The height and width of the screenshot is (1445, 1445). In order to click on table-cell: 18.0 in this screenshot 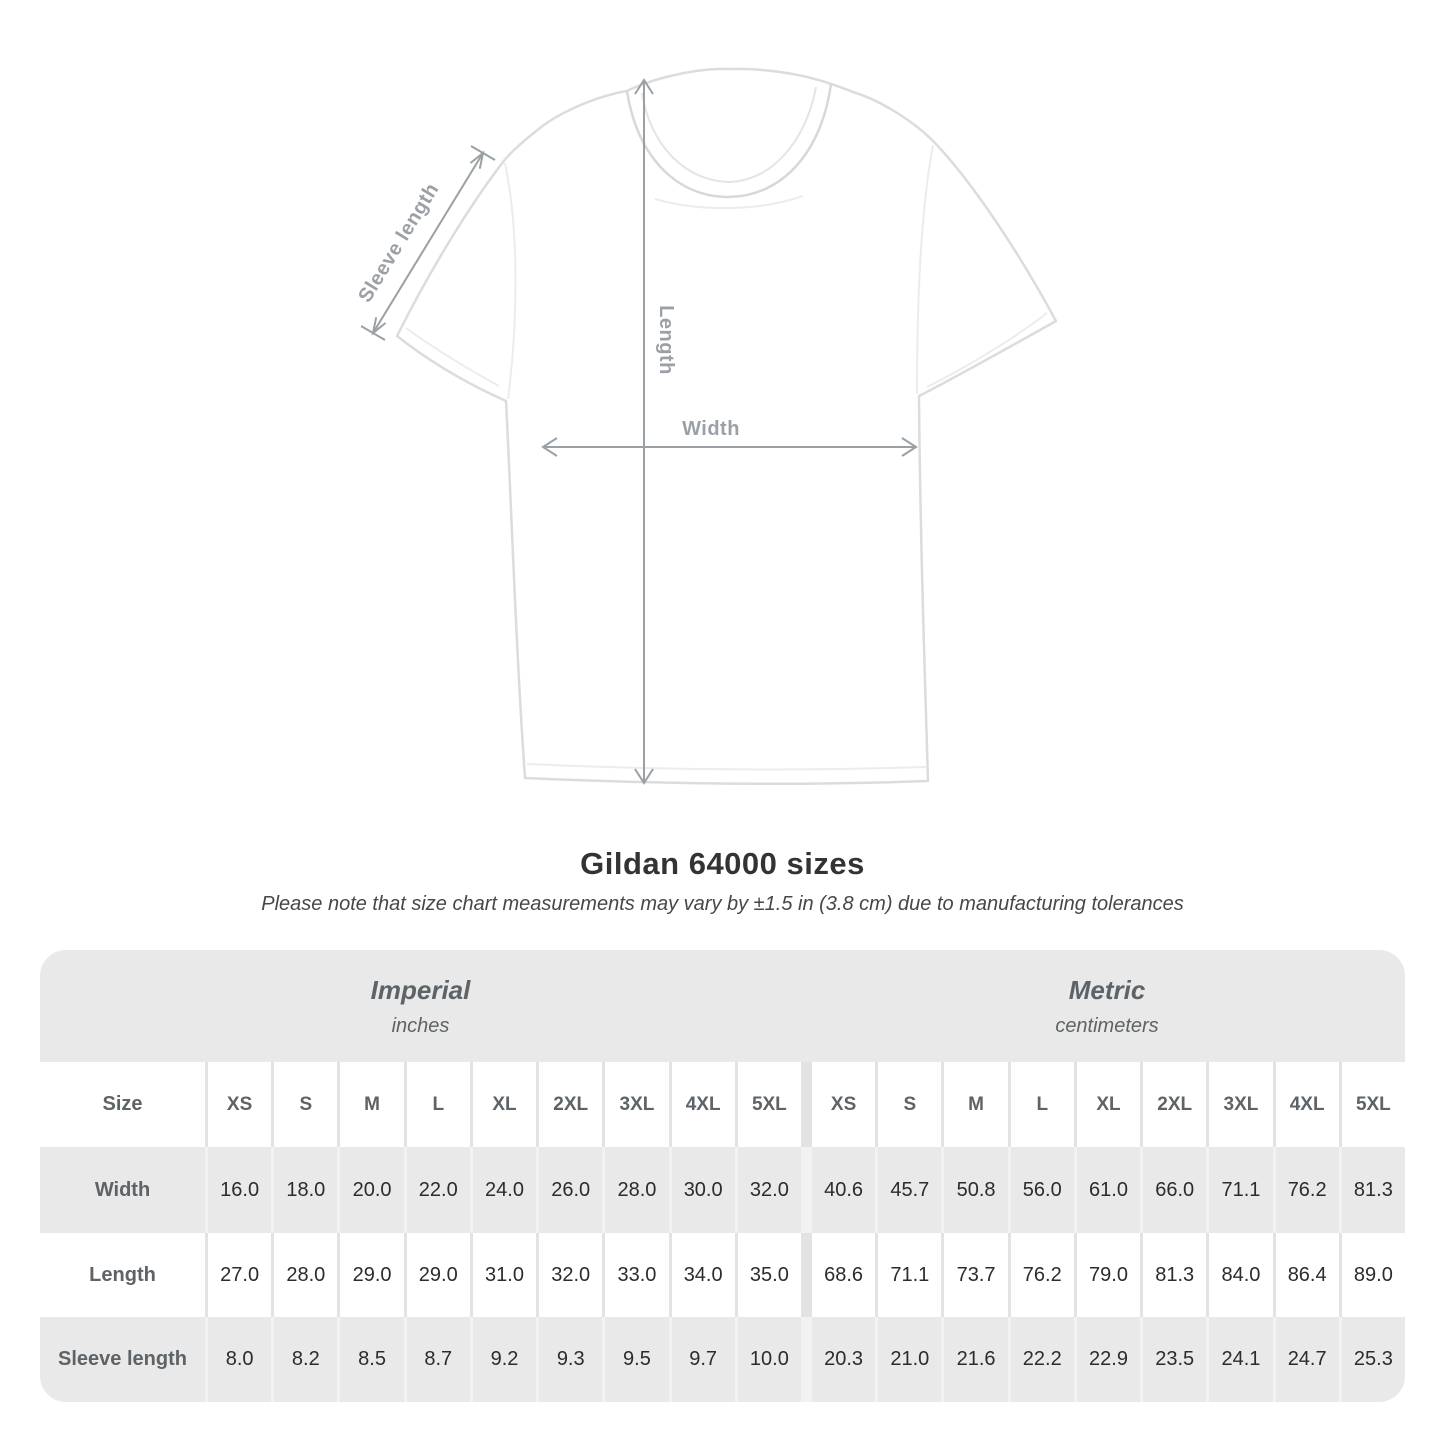, I will do `click(304, 1190)`.